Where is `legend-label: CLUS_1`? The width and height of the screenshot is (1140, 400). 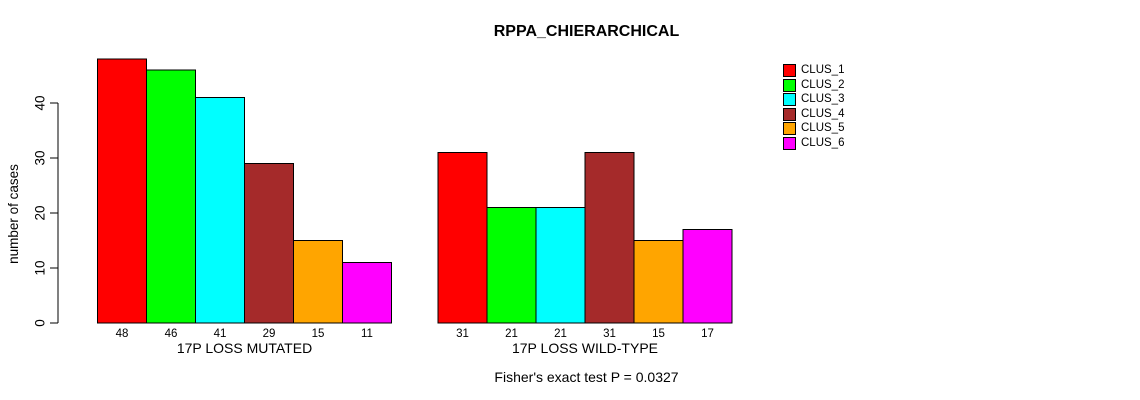 legend-label: CLUS_1 is located at coordinates (823, 70).